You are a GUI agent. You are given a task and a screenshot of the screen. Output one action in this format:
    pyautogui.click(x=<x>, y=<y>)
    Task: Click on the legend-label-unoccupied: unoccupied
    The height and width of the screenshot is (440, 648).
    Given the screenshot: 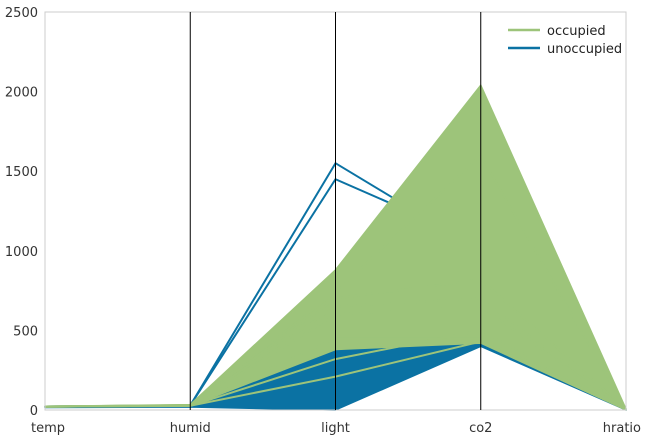 What is the action you would take?
    pyautogui.click(x=584, y=49)
    